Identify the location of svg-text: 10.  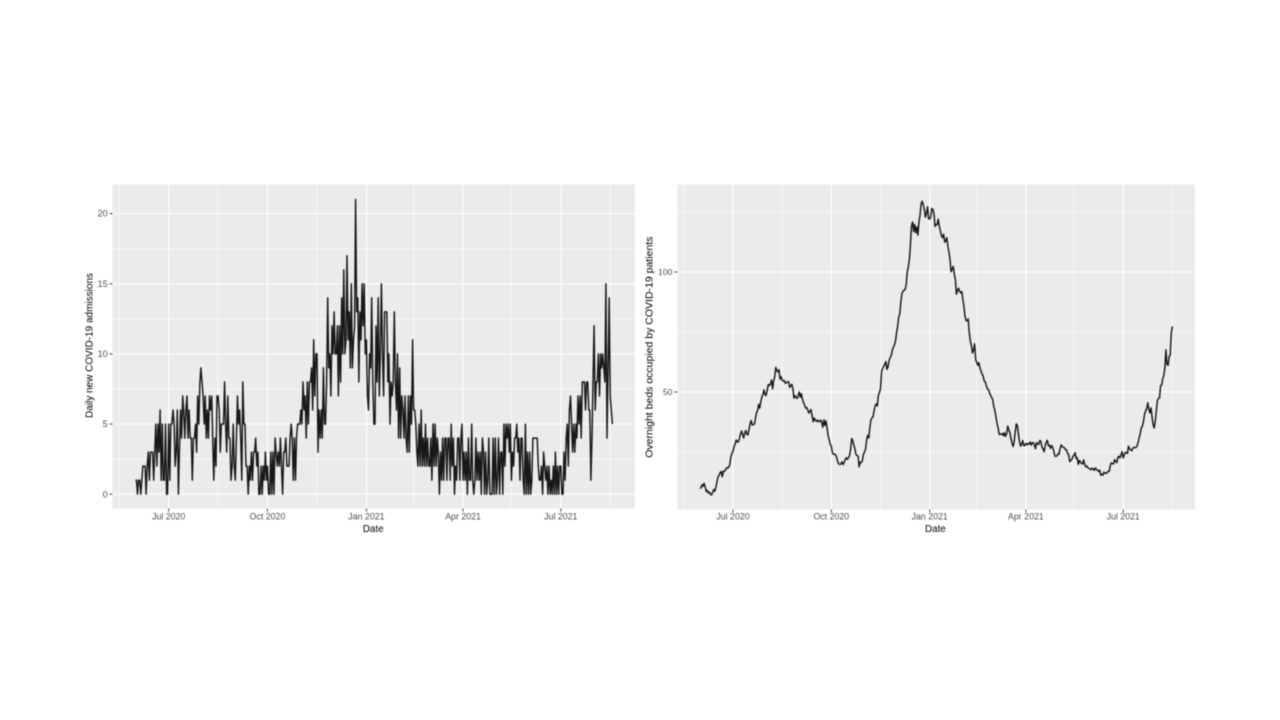
(103, 354).